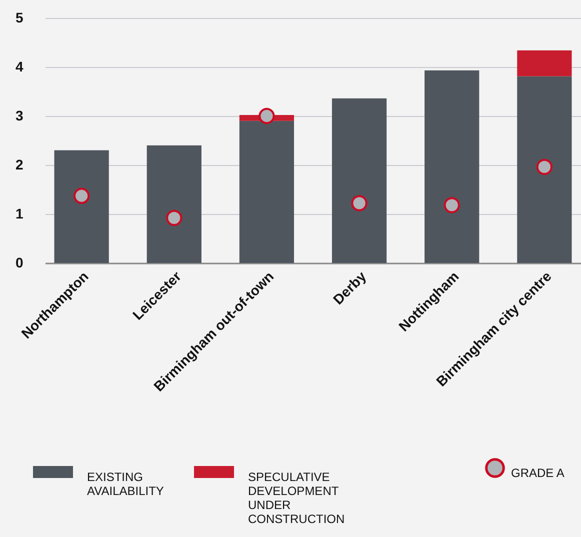 The width and height of the screenshot is (581, 537). What do you see at coordinates (20, 262) in the screenshot?
I see `y-tick-label: 0` at bounding box center [20, 262].